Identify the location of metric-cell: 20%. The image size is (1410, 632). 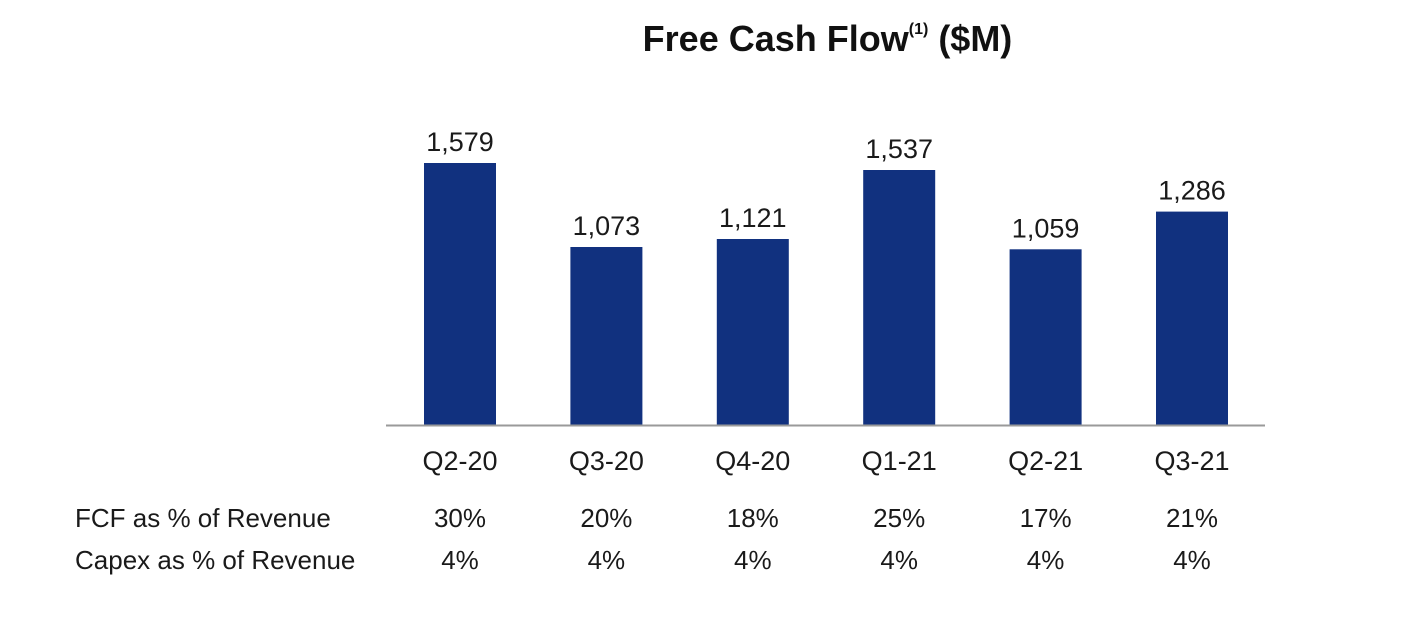
(606, 518).